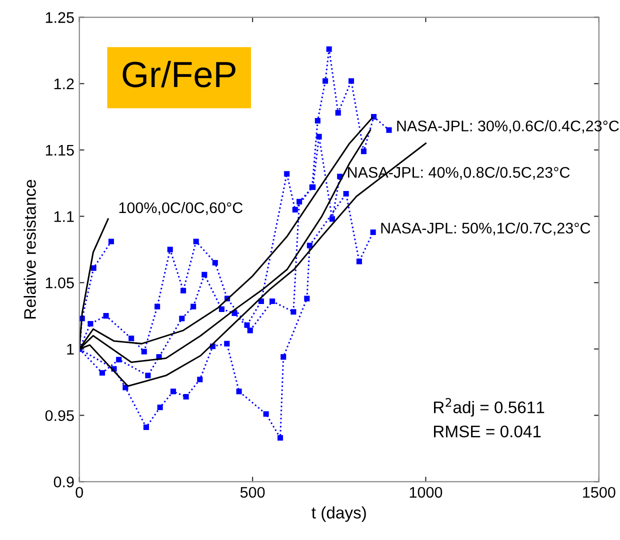  I want to click on annotation: NASA-JPL: 30%,0.6C/0.4C,23°C, so click(508, 127).